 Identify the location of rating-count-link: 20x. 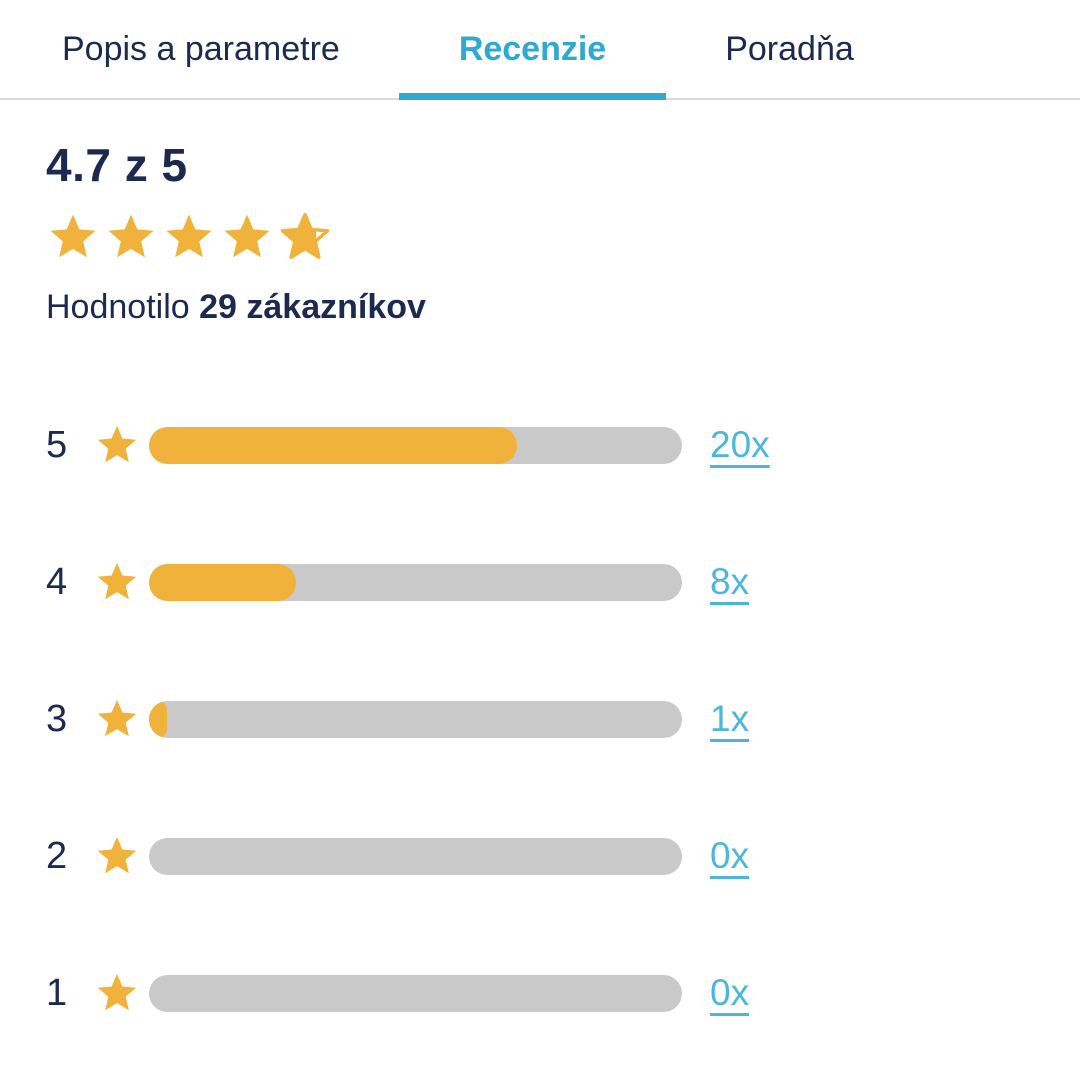
(740, 444).